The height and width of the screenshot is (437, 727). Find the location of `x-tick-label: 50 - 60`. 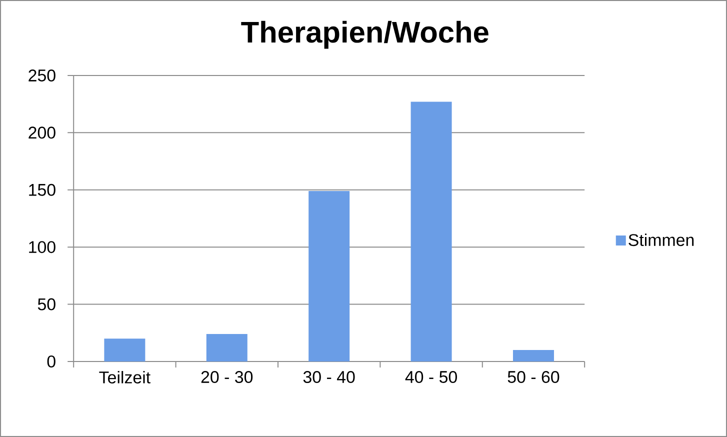

x-tick-label: 50 - 60 is located at coordinates (534, 377).